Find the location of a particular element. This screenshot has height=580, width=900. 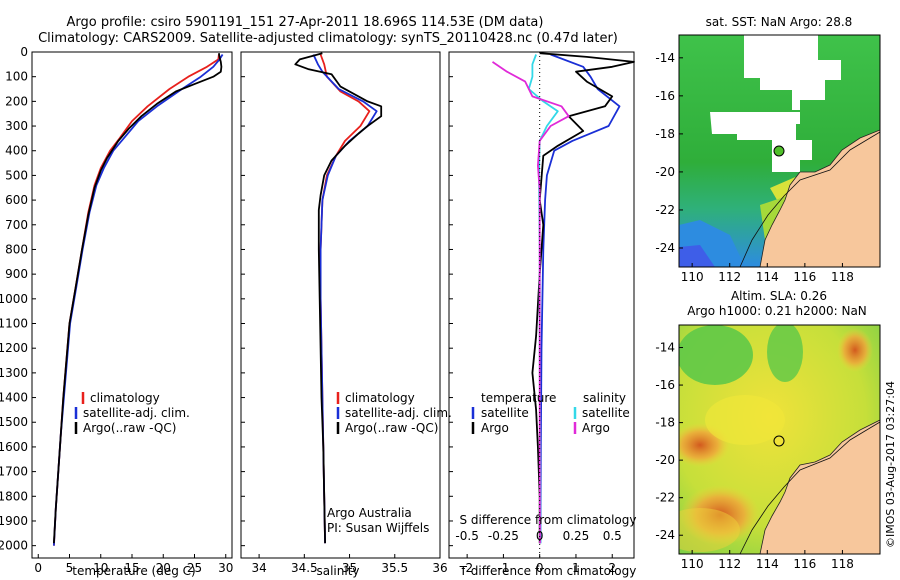

y-tick-label: 2000 is located at coordinates (14, 546).